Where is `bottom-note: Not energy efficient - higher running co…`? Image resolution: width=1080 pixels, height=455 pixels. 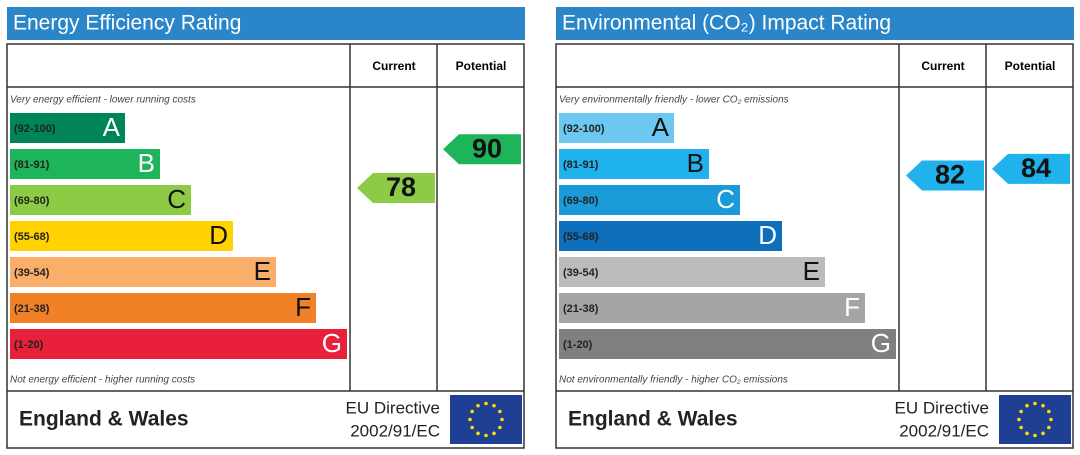
bottom-note: Not energy efficient - higher running co… is located at coordinates (102, 380).